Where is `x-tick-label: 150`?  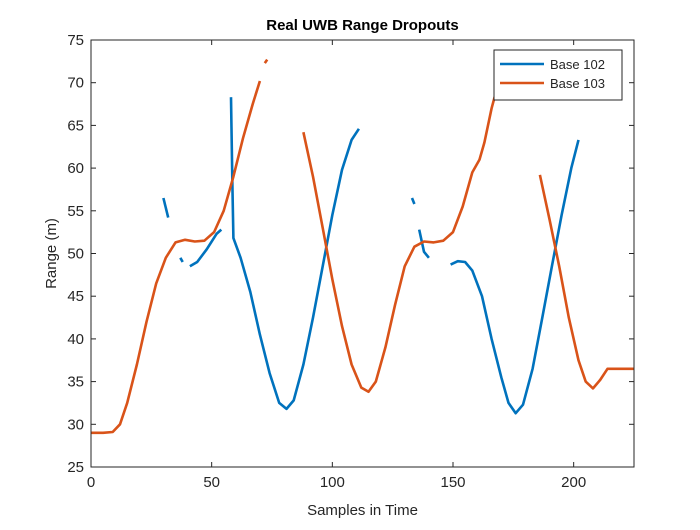
x-tick-label: 150 is located at coordinates (452, 482).